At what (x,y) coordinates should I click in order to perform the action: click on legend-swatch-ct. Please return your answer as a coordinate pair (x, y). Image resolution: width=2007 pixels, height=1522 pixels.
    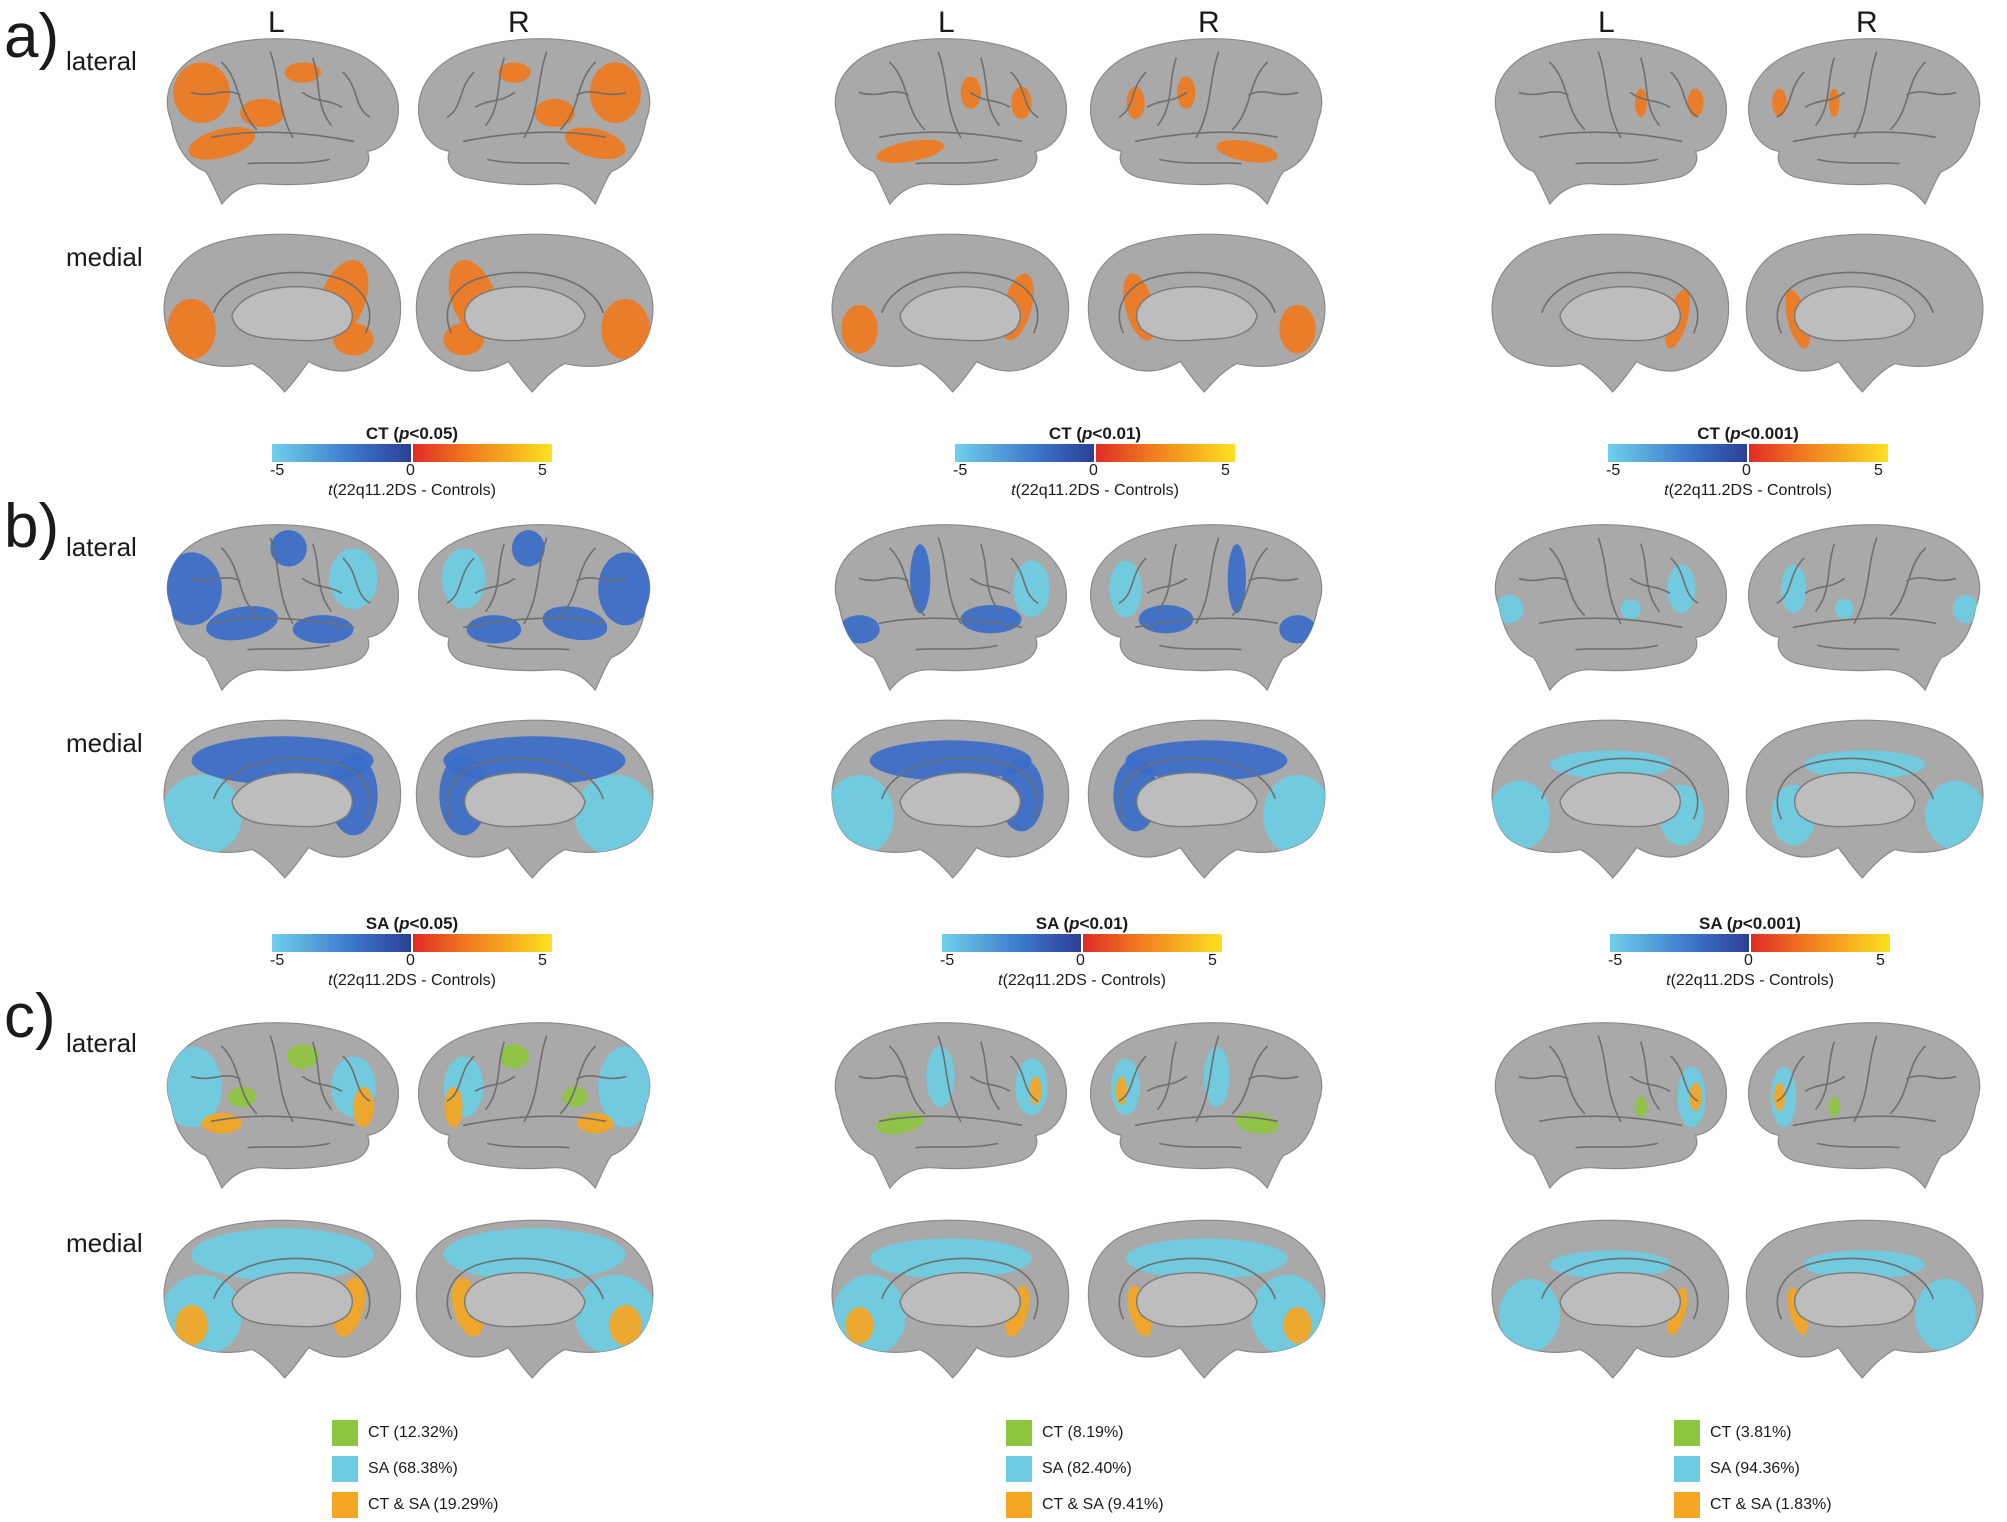
    Looking at the image, I should click on (1019, 1433).